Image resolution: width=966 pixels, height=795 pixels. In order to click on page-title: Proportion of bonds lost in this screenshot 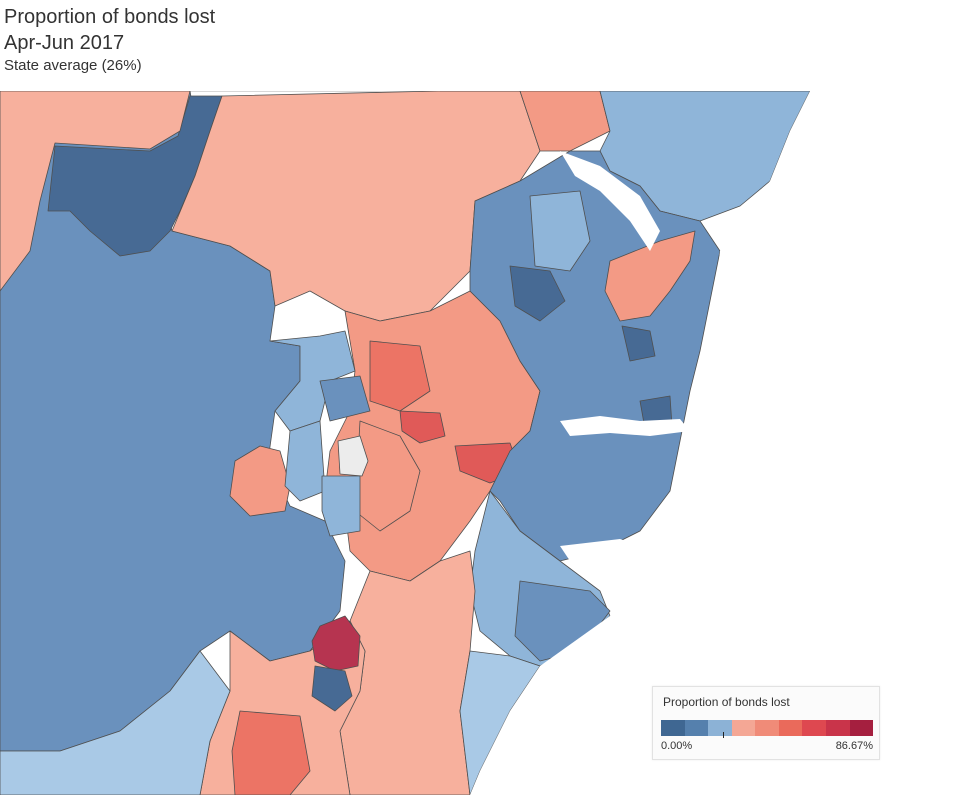, I will do `click(110, 17)`.